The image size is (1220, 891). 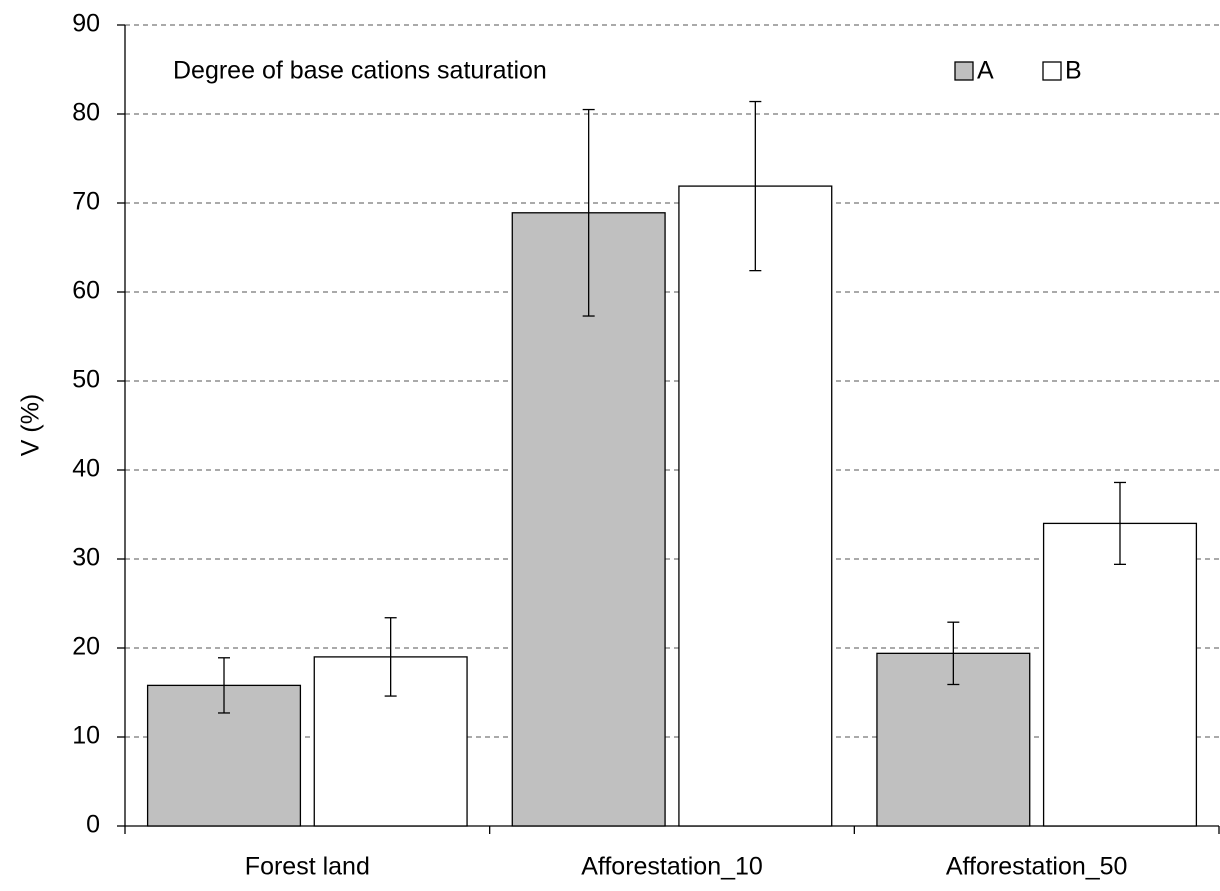 I want to click on y-tick-label: 60, so click(x=86, y=291).